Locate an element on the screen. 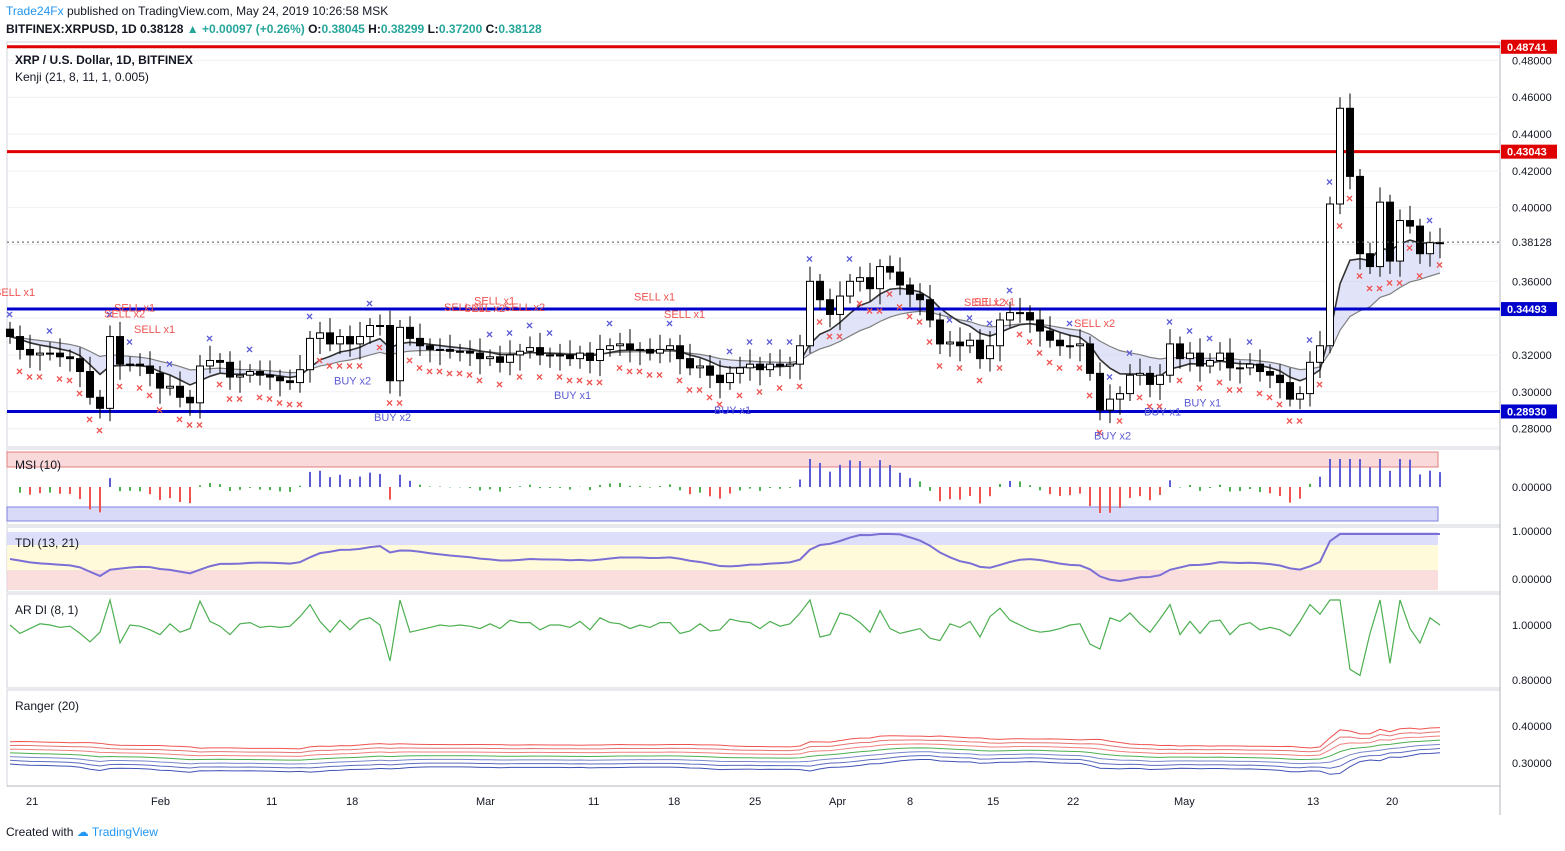 The image size is (1565, 851). up-arrow-icon: ▲ is located at coordinates (192, 29).